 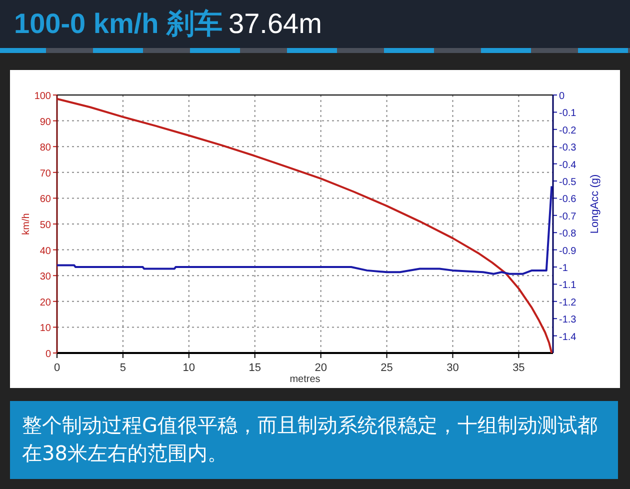 What do you see at coordinates (568, 148) in the screenshot?
I see `y2-tick-label: -0.3` at bounding box center [568, 148].